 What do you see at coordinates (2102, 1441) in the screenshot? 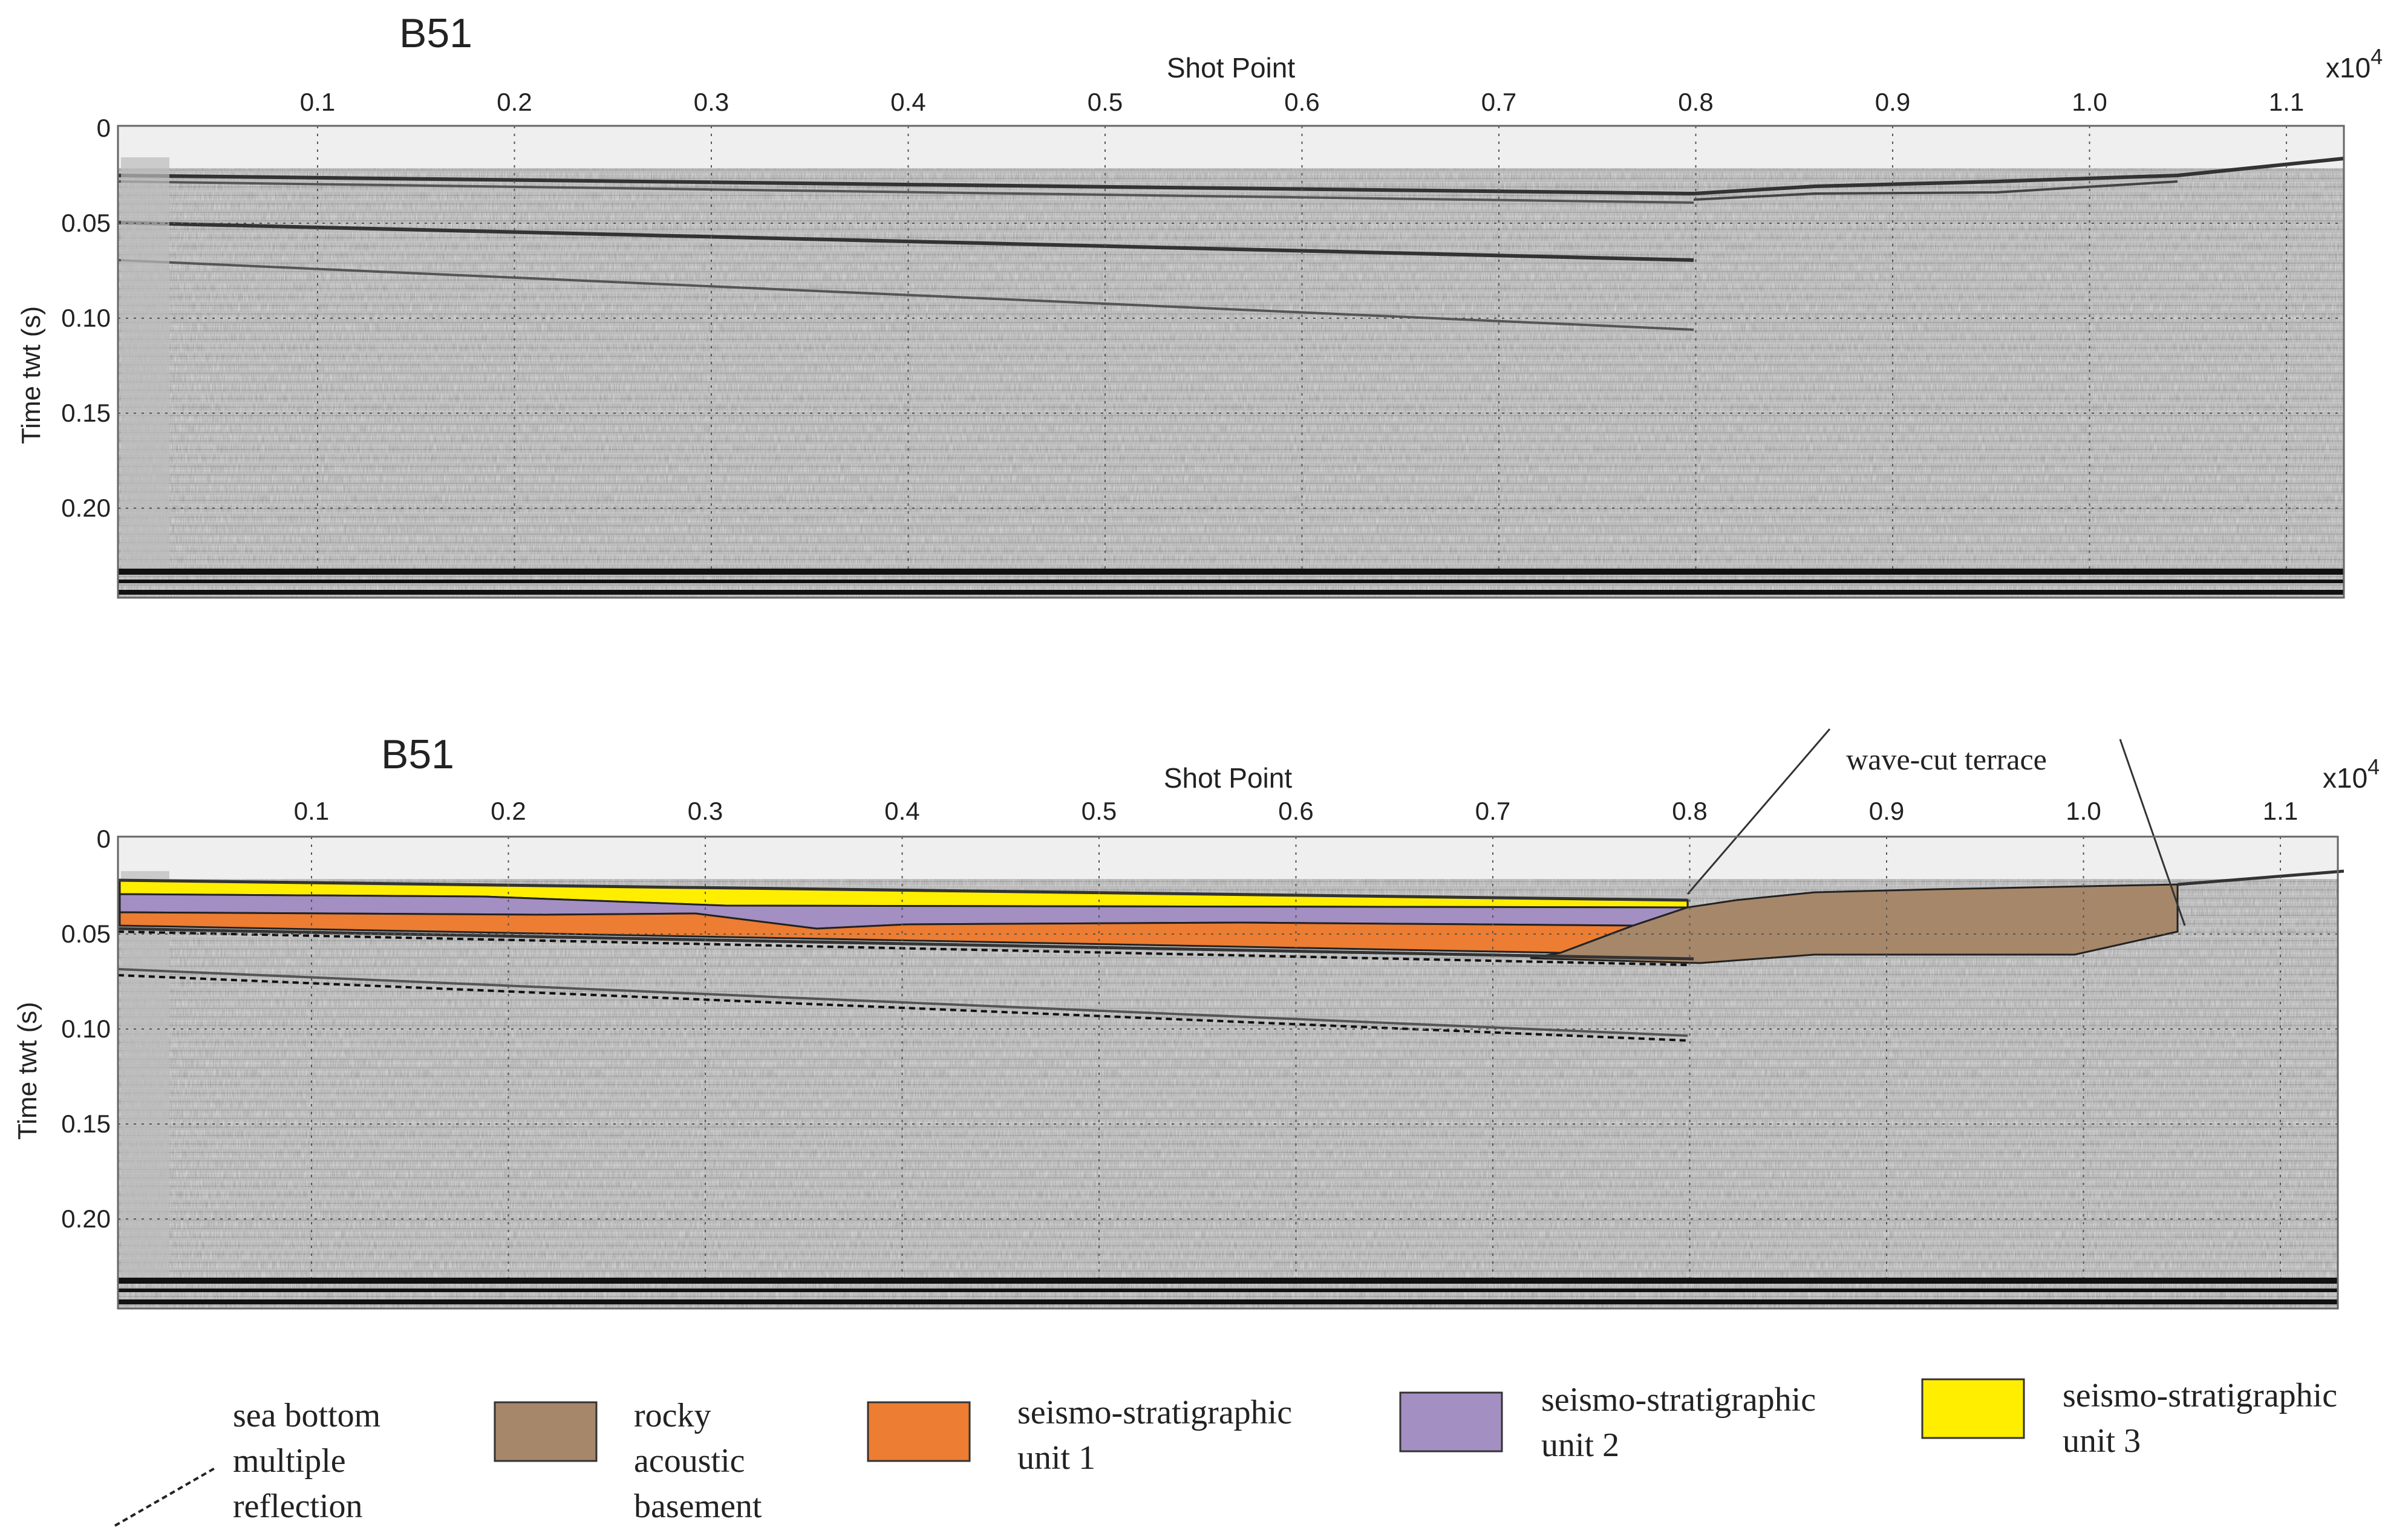
I see `legend-line: unit 3` at bounding box center [2102, 1441].